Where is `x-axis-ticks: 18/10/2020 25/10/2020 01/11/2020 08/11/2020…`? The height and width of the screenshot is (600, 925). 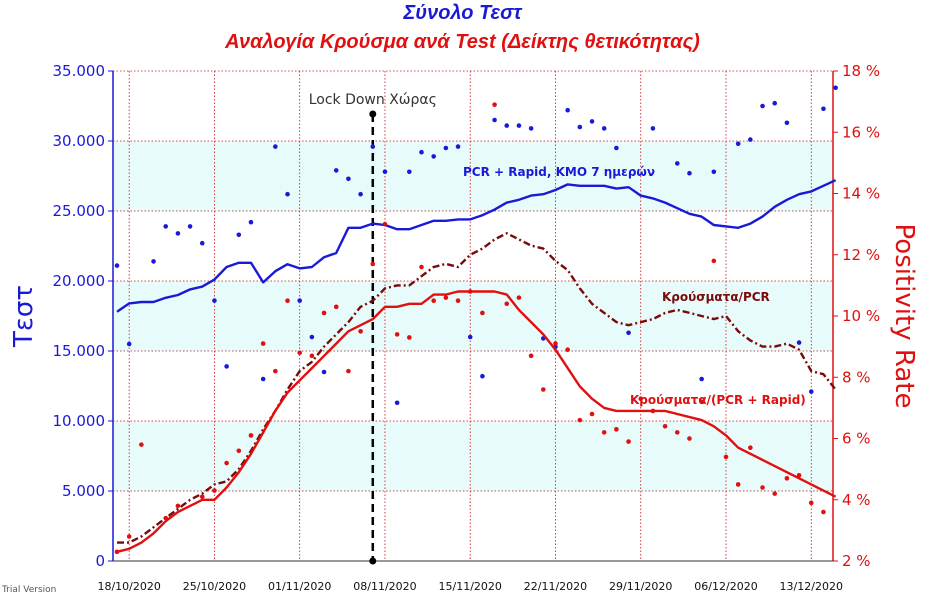
x-axis-ticks: 18/10/2020 25/10/2020 01/11/2020 08/11/2020… is located at coordinates (469, 586).